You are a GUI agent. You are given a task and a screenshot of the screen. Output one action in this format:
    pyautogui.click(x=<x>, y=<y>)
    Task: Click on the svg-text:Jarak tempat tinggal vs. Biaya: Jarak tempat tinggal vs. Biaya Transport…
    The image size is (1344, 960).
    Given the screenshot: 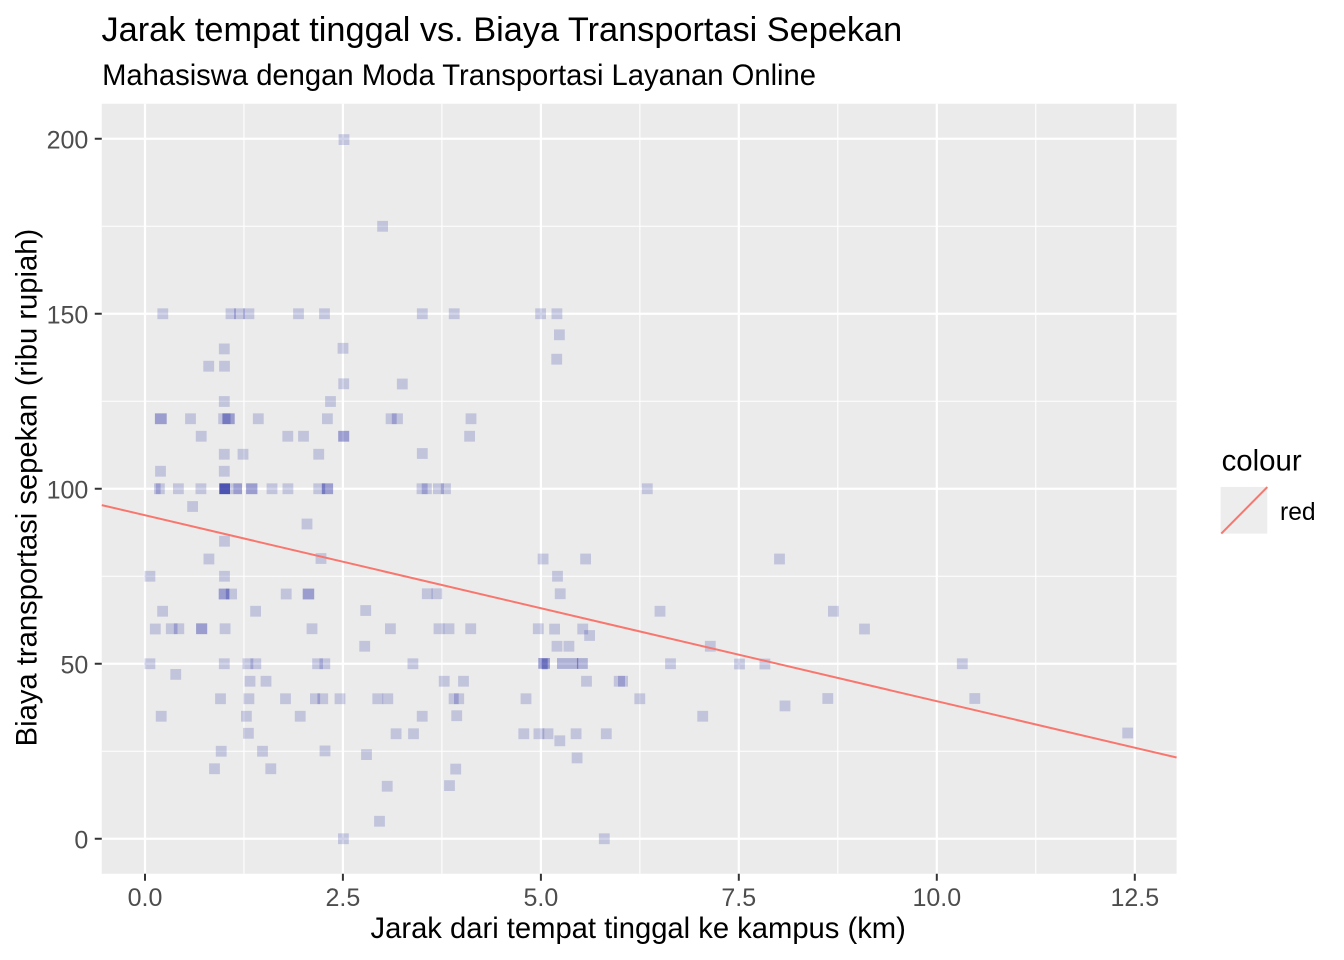 What is the action you would take?
    pyautogui.click(x=502, y=30)
    